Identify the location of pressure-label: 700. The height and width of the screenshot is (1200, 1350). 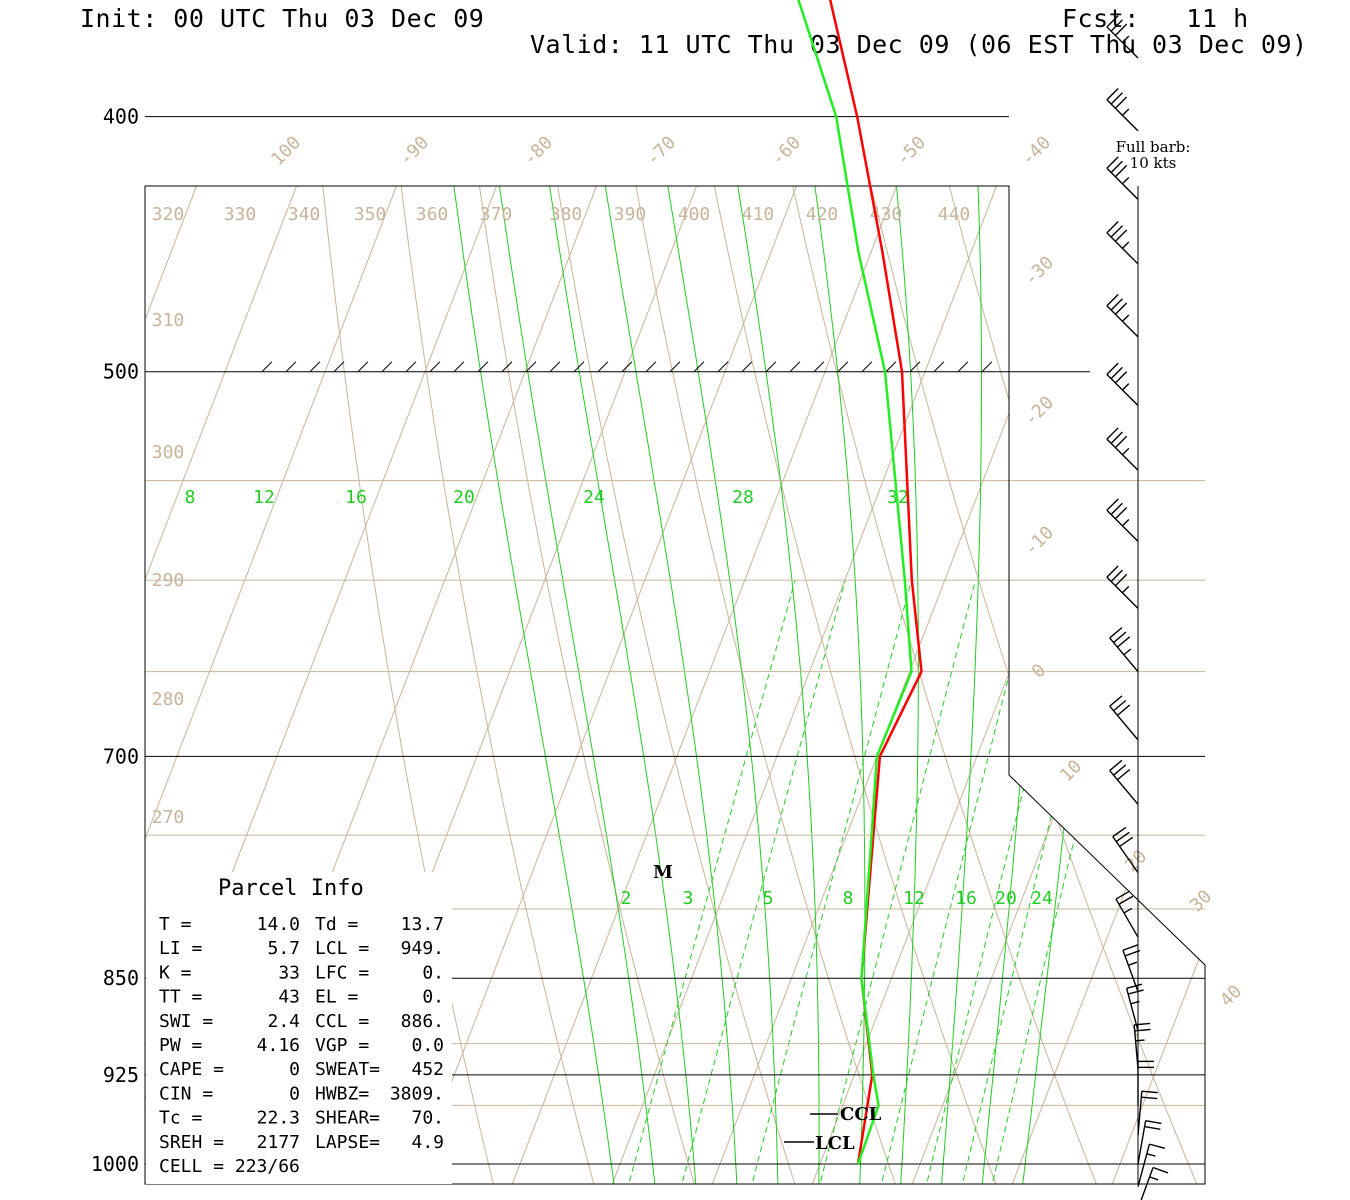
(121, 756).